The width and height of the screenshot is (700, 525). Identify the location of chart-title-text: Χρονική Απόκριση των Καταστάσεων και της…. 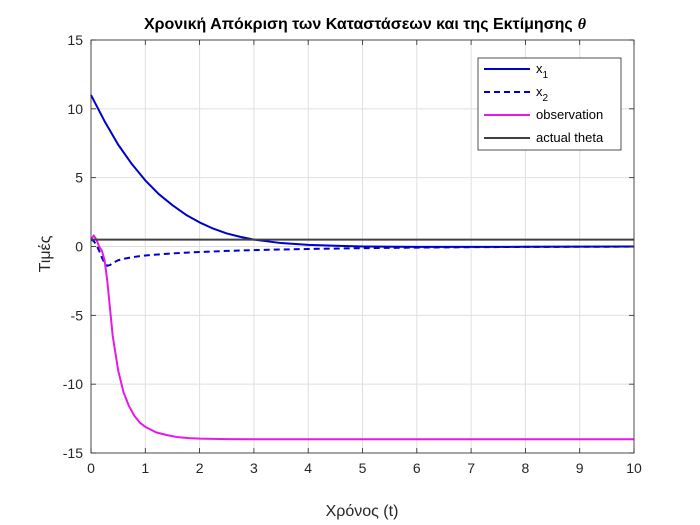
(358, 24).